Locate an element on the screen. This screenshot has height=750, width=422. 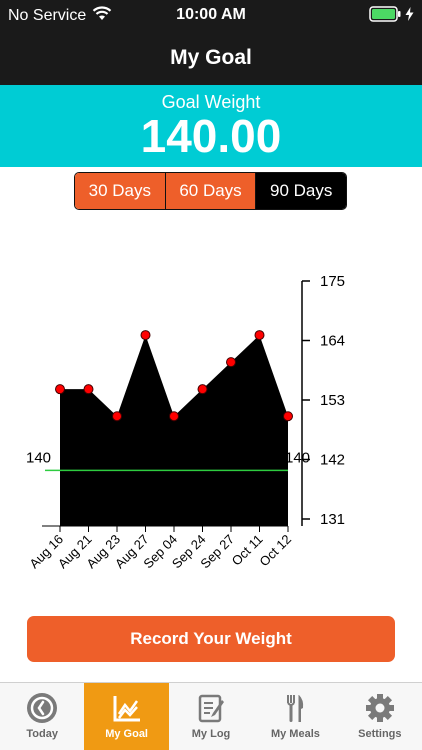
status-left: No Service is located at coordinates (60, 16).